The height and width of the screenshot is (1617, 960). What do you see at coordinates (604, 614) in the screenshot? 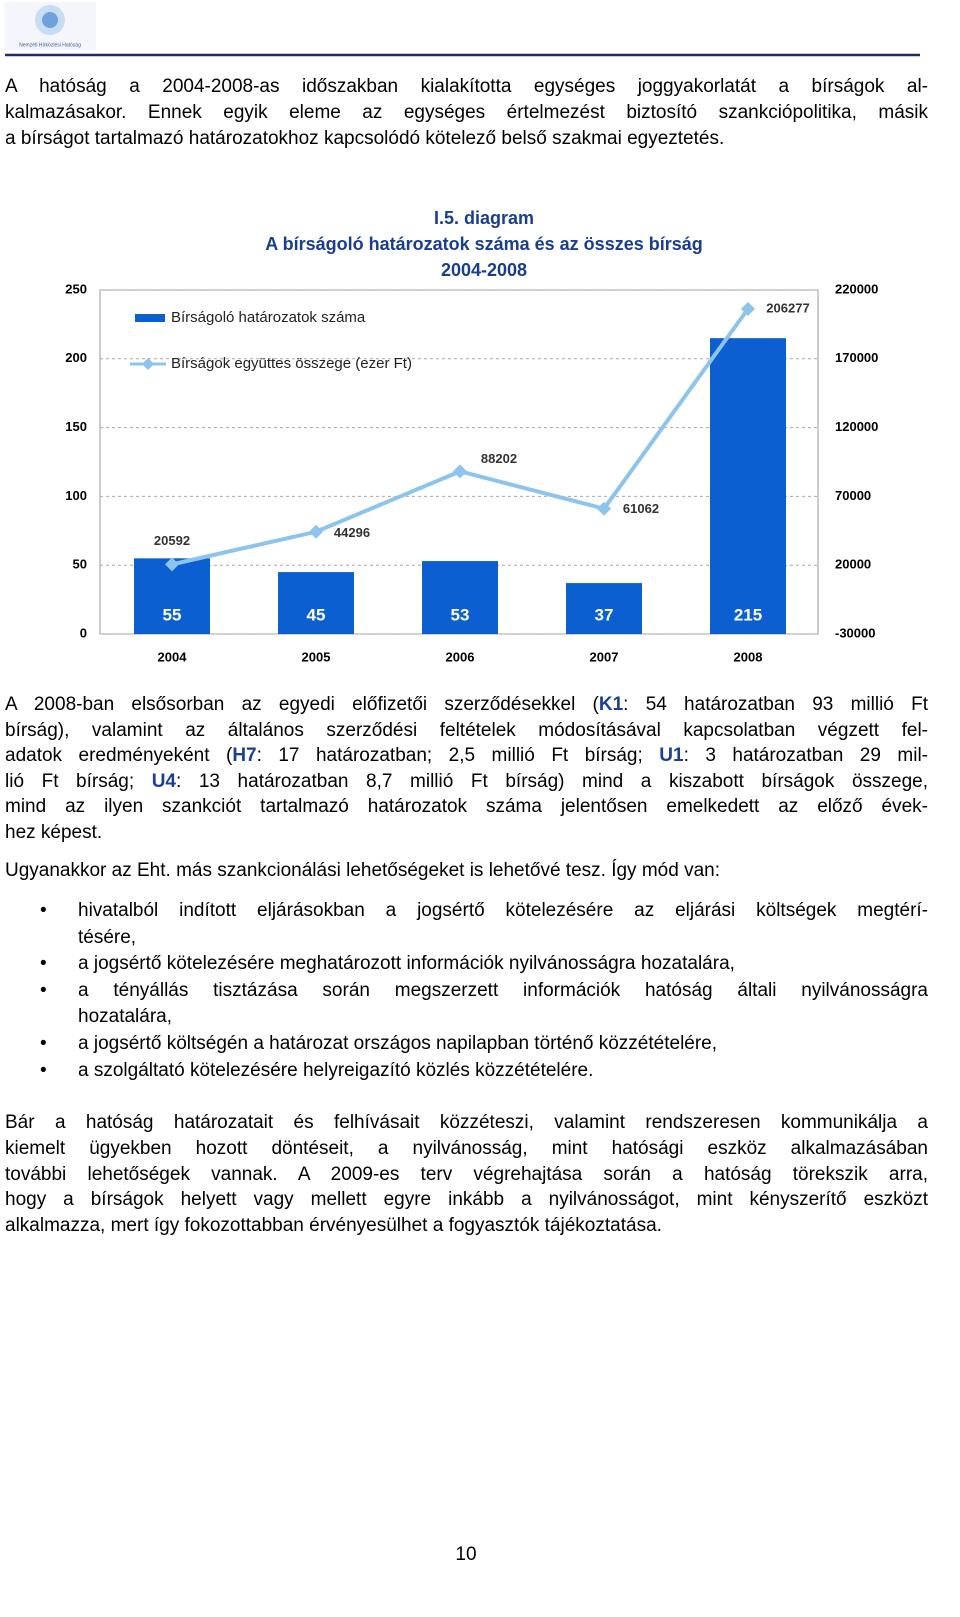
I see `bar-label: 37` at bounding box center [604, 614].